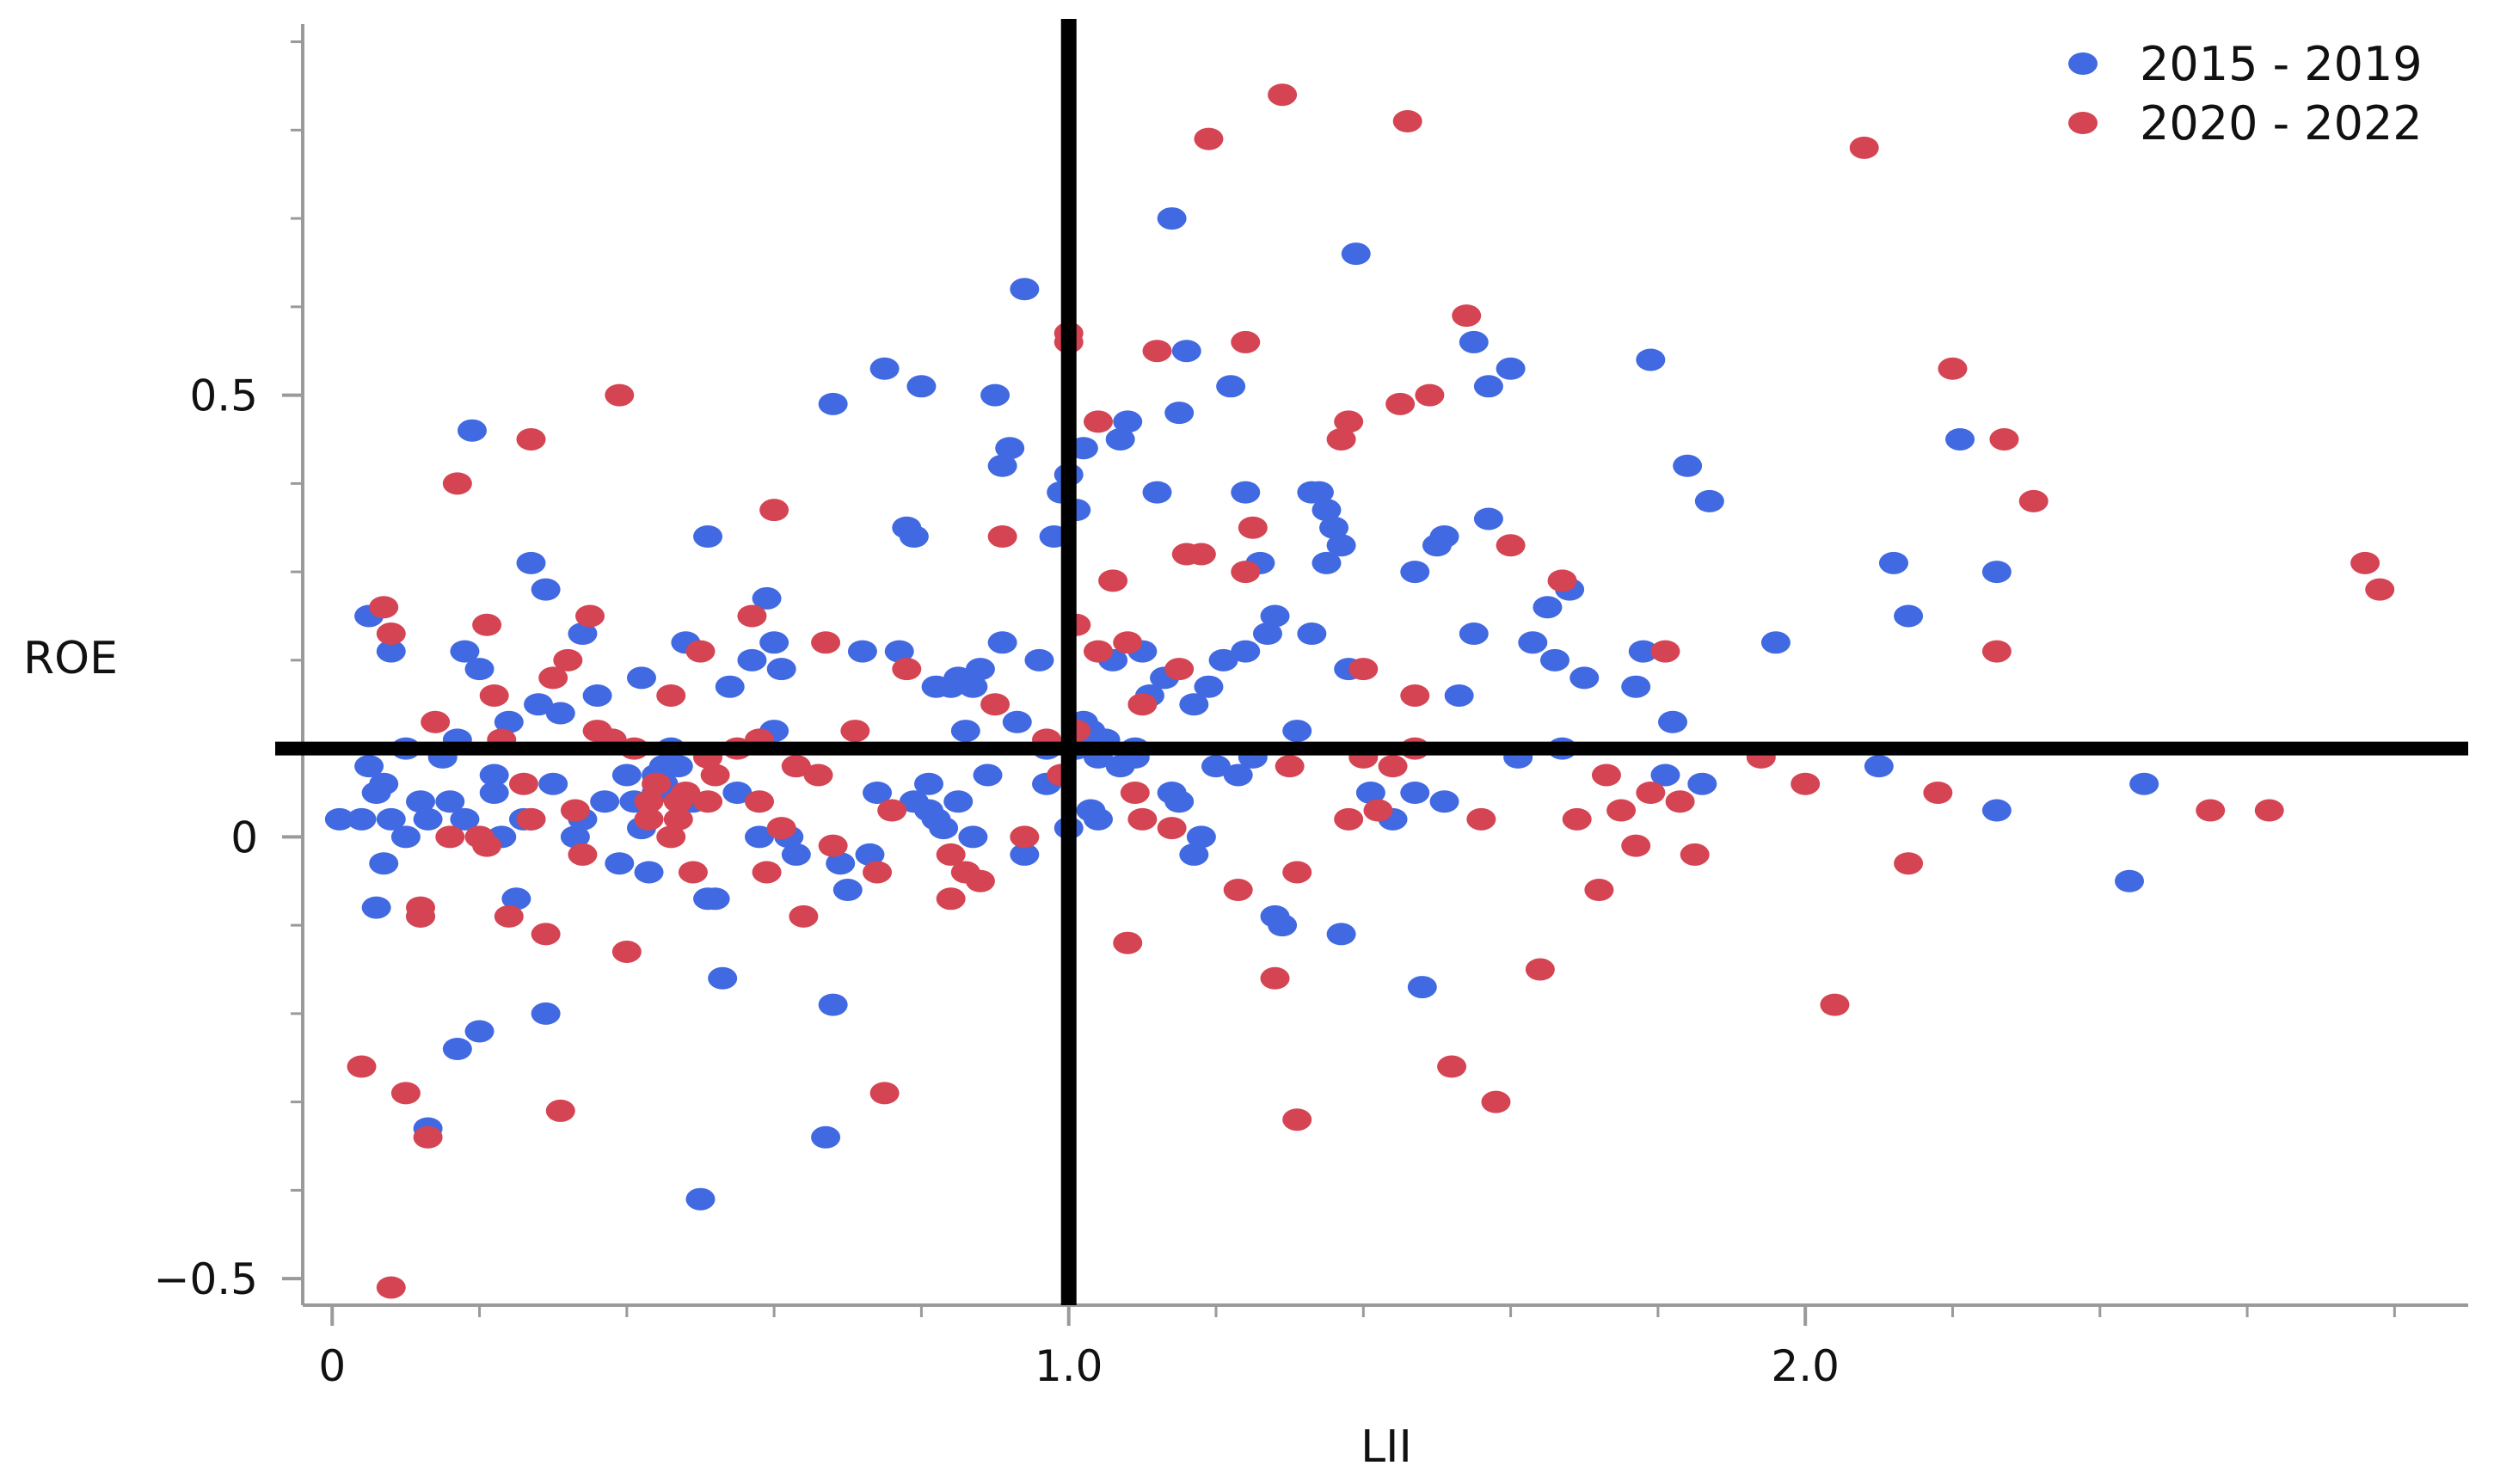 The height and width of the screenshot is (1484, 2494). Describe the element at coordinates (332, 1366) in the screenshot. I see `x-tick-label: 0` at that location.